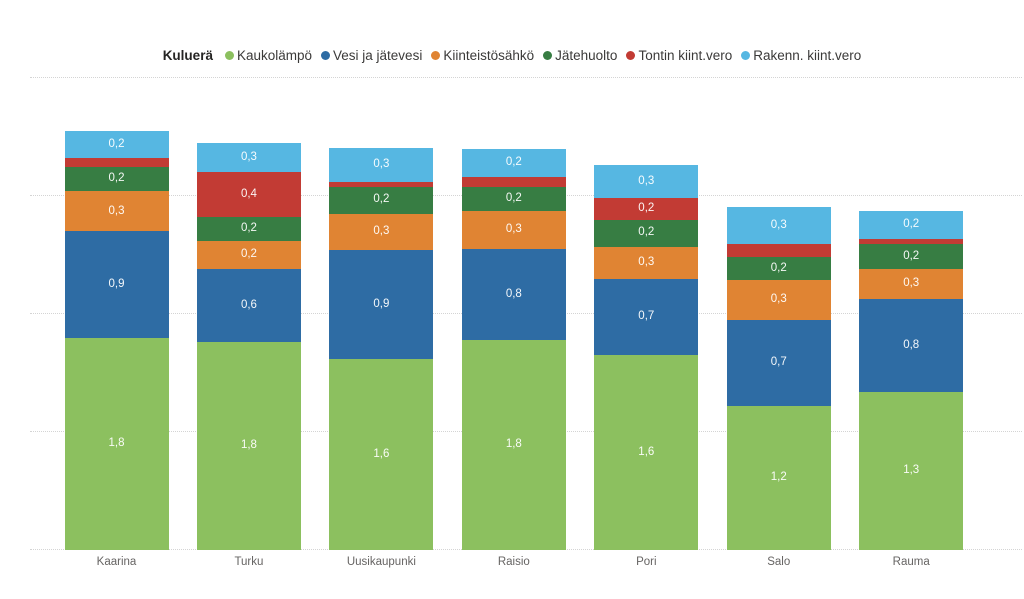 The height and width of the screenshot is (599, 1024). I want to click on legend-item-label: Rakenn. kiint.vero, so click(807, 55).